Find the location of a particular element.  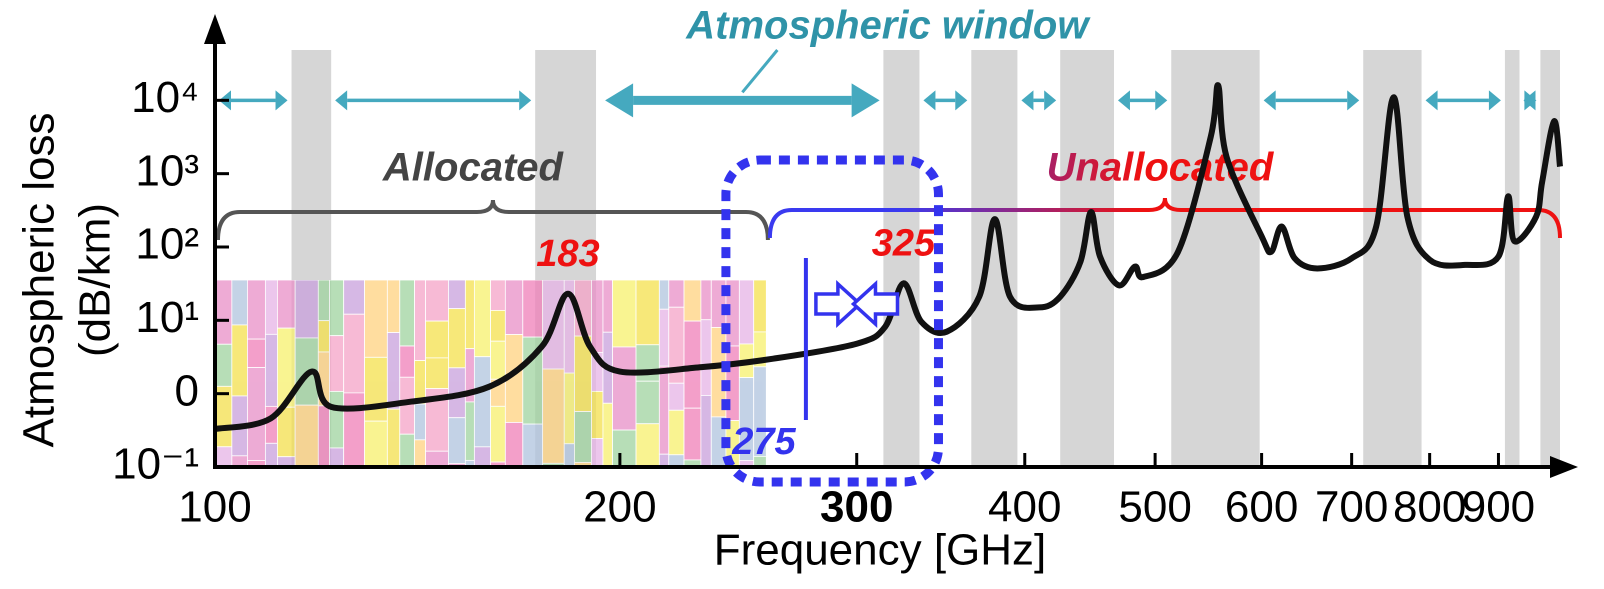

peak-label: 325 is located at coordinates (904, 243).